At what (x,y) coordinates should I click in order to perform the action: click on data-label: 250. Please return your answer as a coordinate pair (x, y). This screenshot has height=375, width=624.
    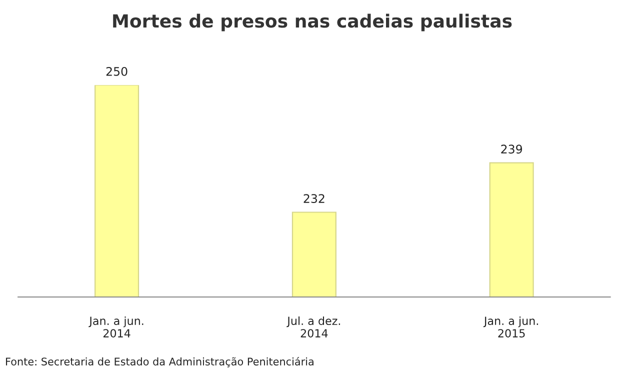
    Looking at the image, I should click on (117, 71).